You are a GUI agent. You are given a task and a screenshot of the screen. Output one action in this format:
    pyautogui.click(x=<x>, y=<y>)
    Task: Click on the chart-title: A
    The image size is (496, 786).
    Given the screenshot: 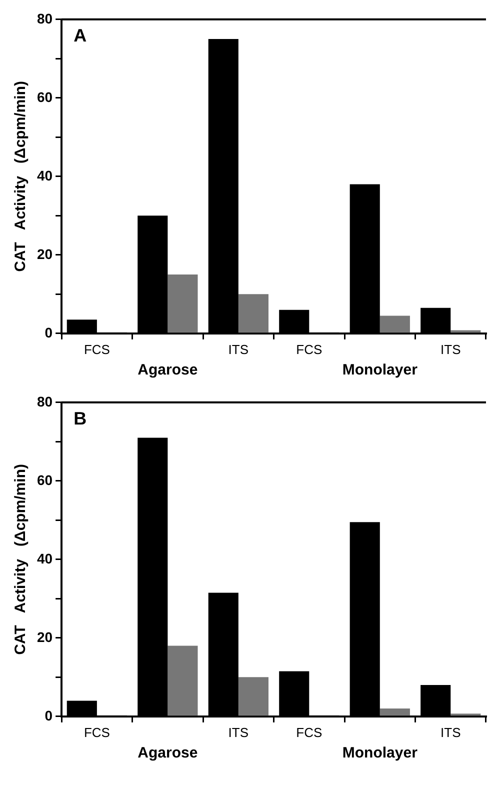 What is the action you would take?
    pyautogui.click(x=80, y=35)
    